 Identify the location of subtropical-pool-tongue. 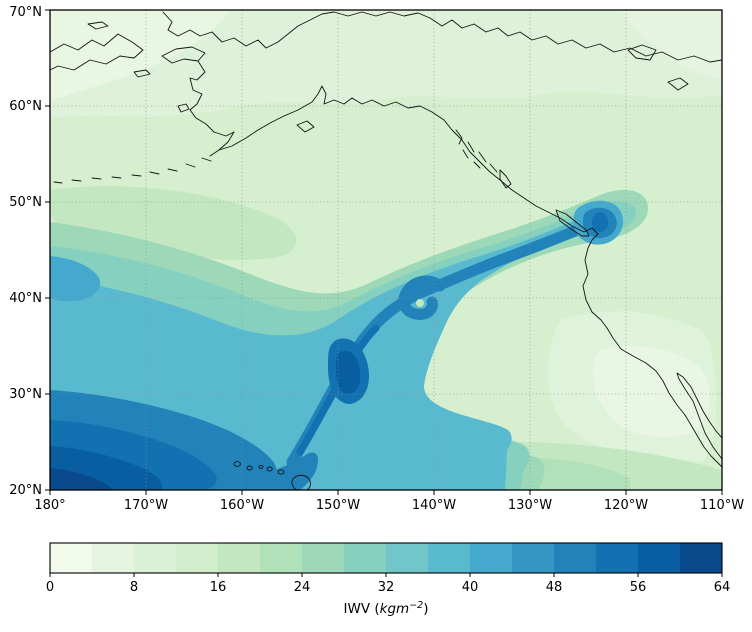
(286, 471).